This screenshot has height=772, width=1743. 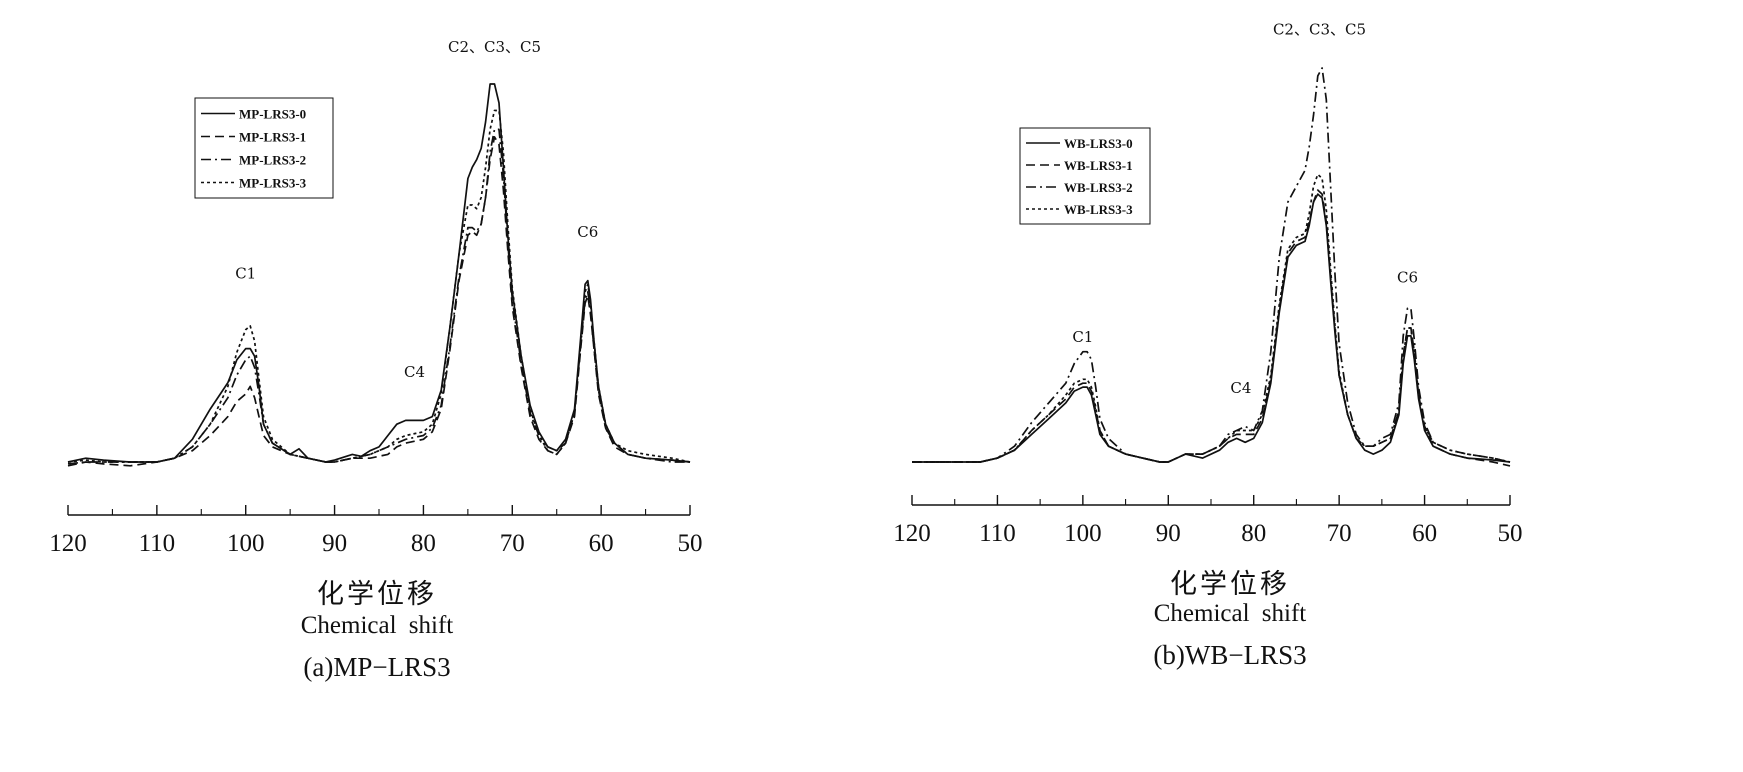 I want to click on legend-label: WB-LRS3-3, so click(x=1098, y=209).